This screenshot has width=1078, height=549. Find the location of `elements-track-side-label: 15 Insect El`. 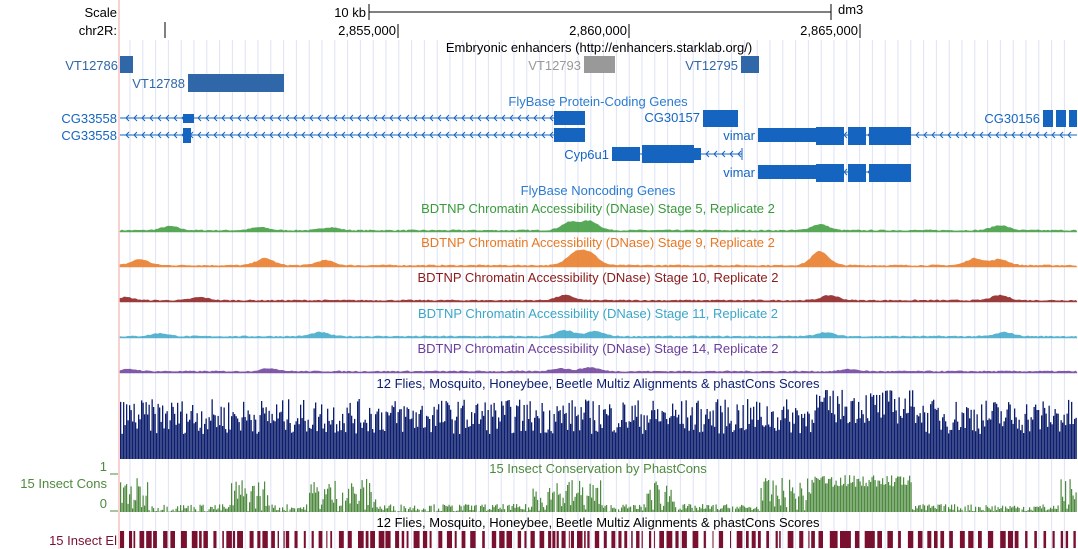

elements-track-side-label: 15 Insect El is located at coordinates (83, 540).